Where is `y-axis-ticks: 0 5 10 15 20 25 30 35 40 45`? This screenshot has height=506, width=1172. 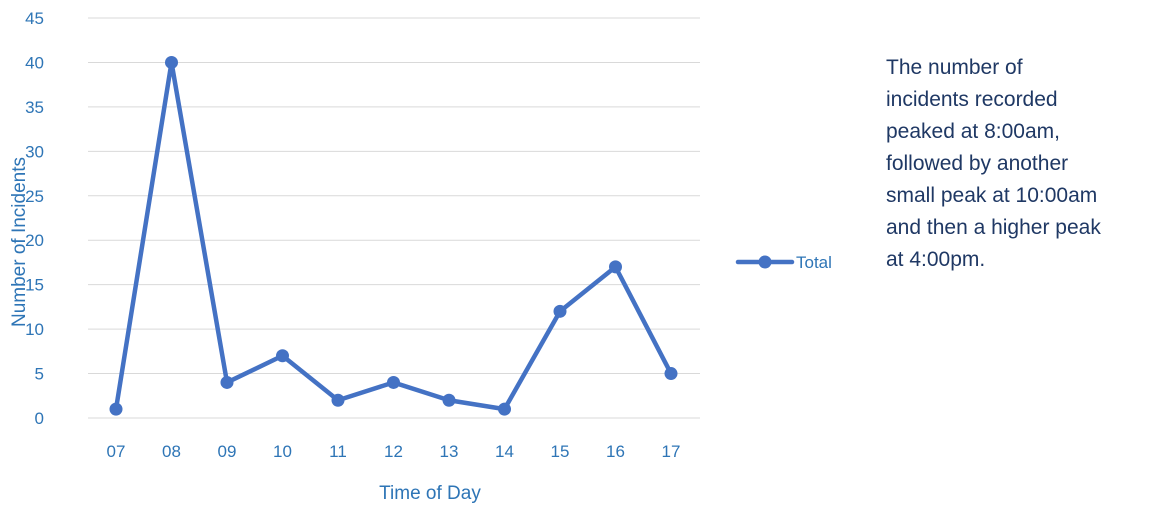 y-axis-ticks: 0 5 10 15 20 25 30 35 40 45 is located at coordinates (34, 218).